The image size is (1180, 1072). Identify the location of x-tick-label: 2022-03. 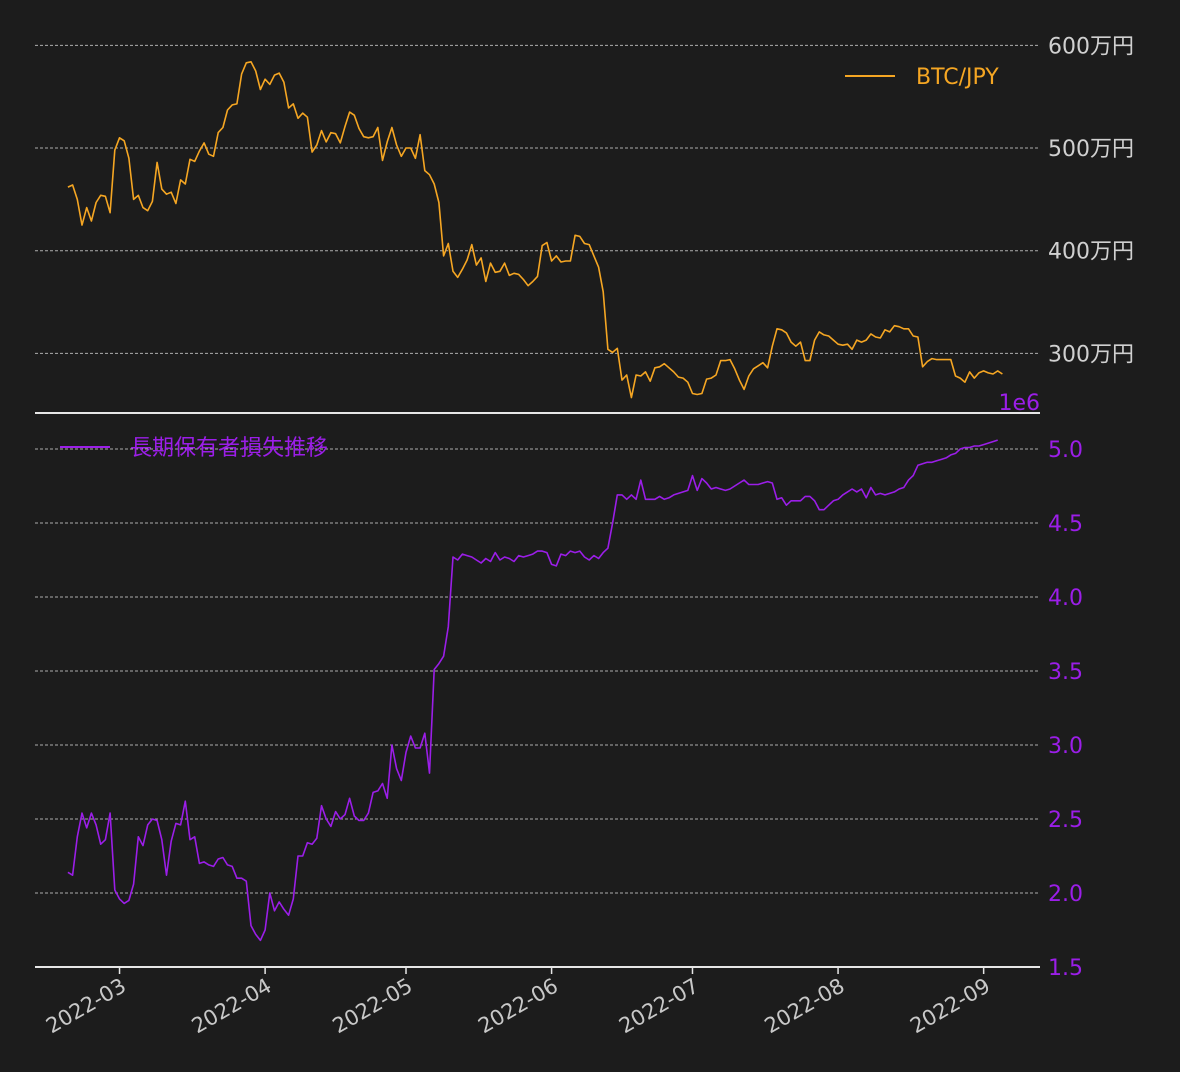
(86, 1006).